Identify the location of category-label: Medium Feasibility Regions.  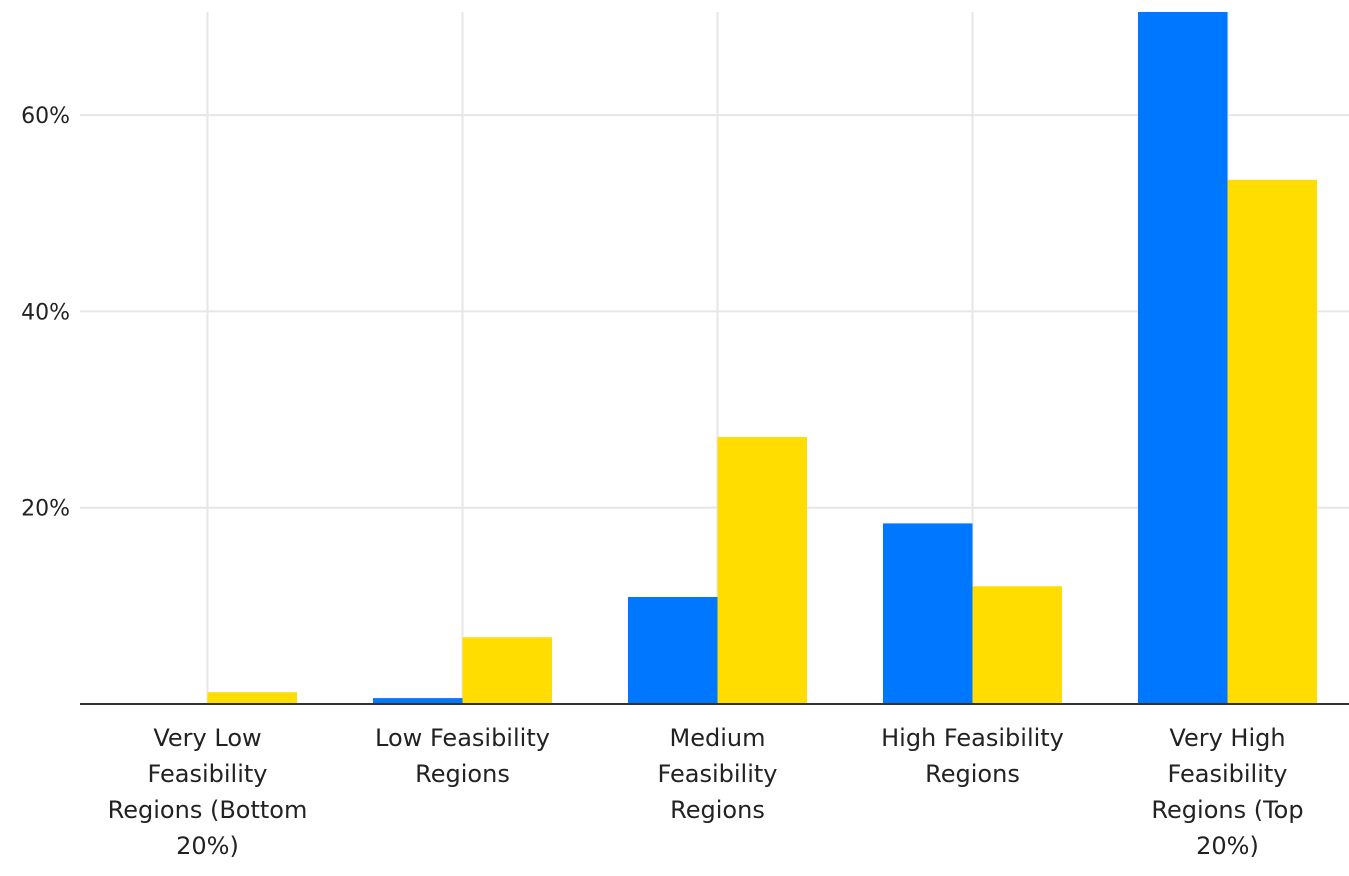
(718, 774).